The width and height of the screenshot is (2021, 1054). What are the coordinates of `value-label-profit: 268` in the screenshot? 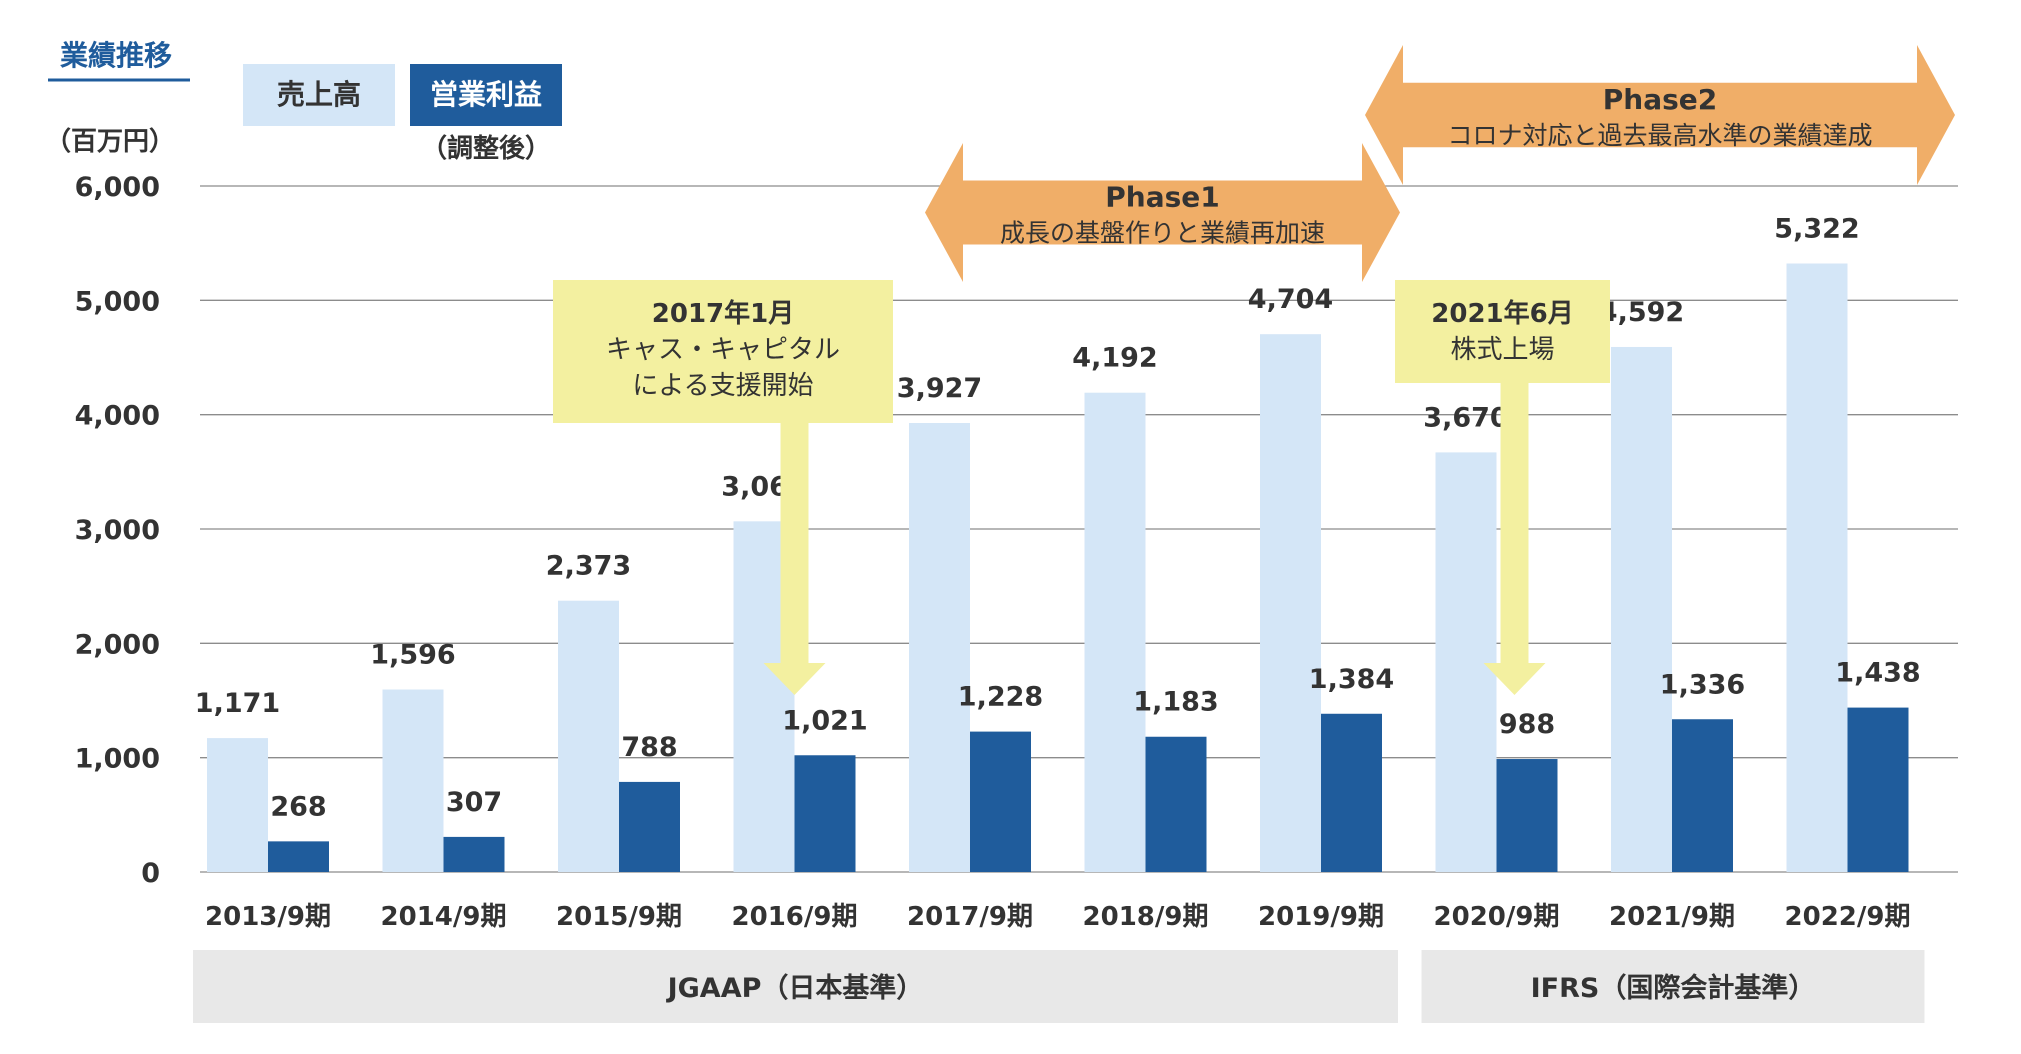 It's located at (298, 806).